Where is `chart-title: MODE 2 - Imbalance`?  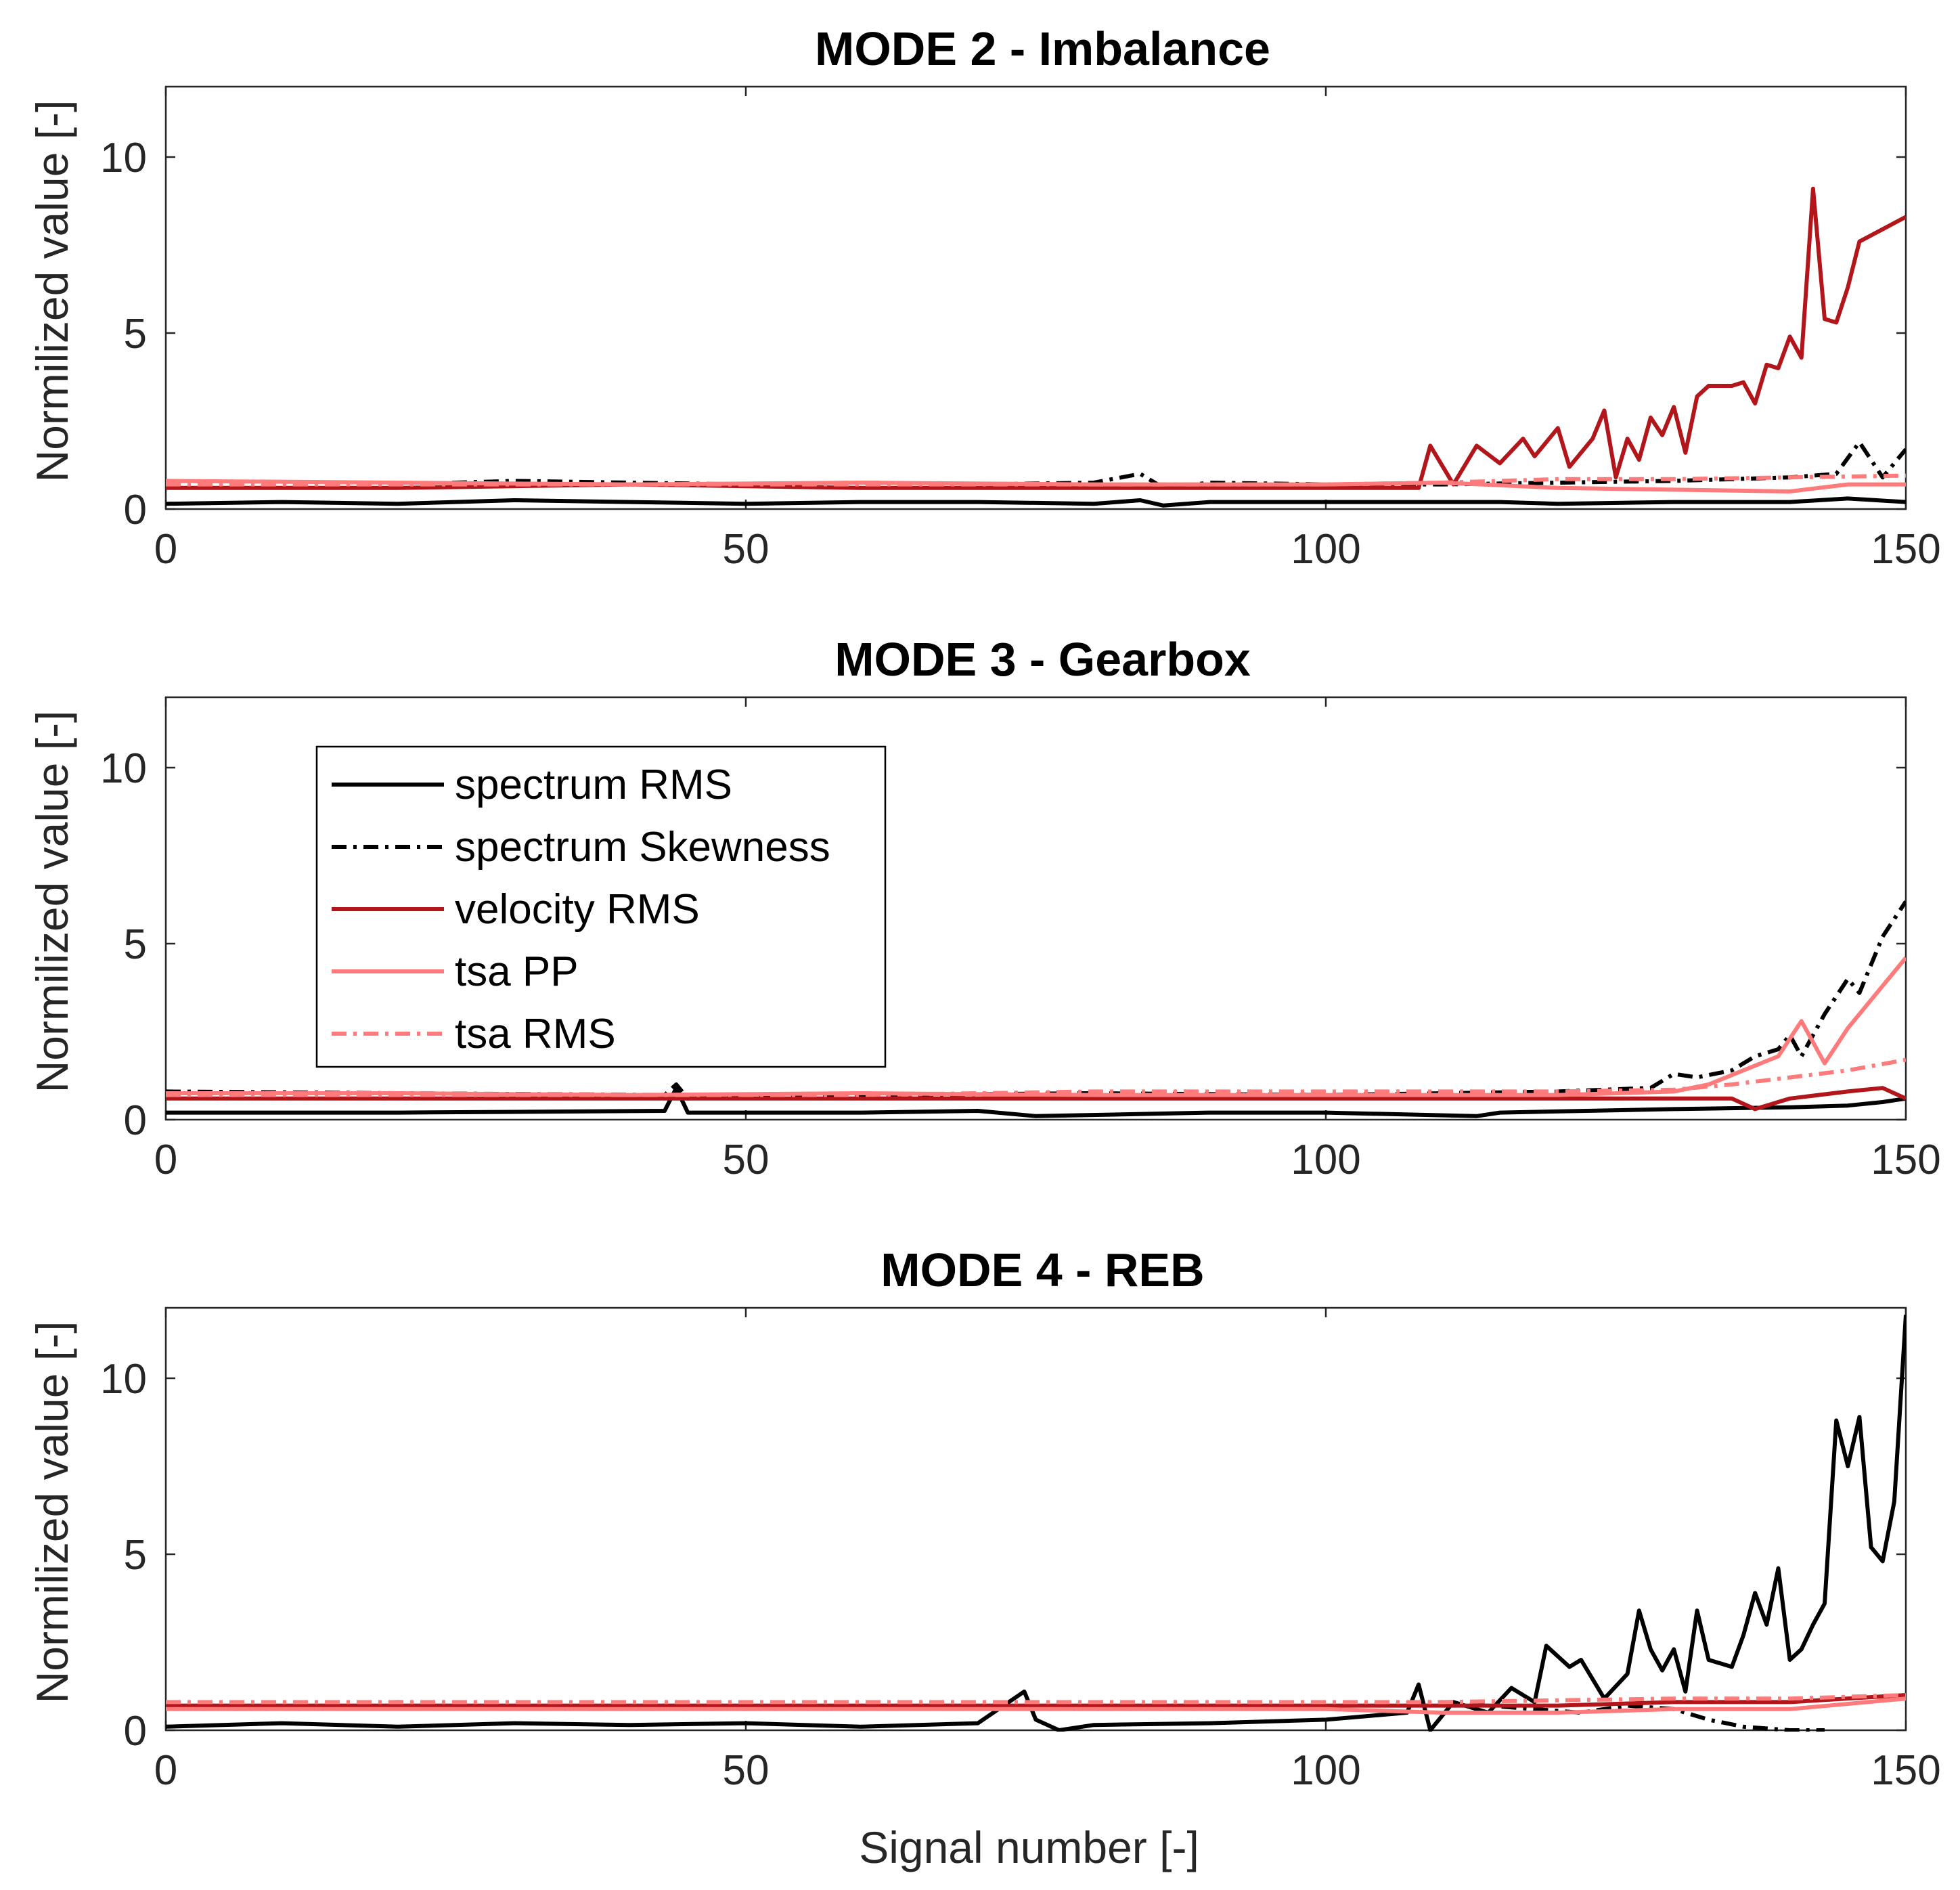 chart-title: MODE 2 - Imbalance is located at coordinates (1042, 48).